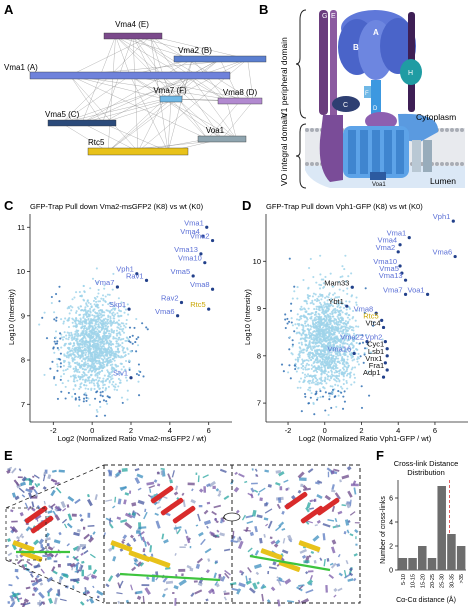 The width and height of the screenshot is (474, 607). Describe the element at coordinates (53, 430) in the screenshot. I see `x-tick-label: -2` at that location.